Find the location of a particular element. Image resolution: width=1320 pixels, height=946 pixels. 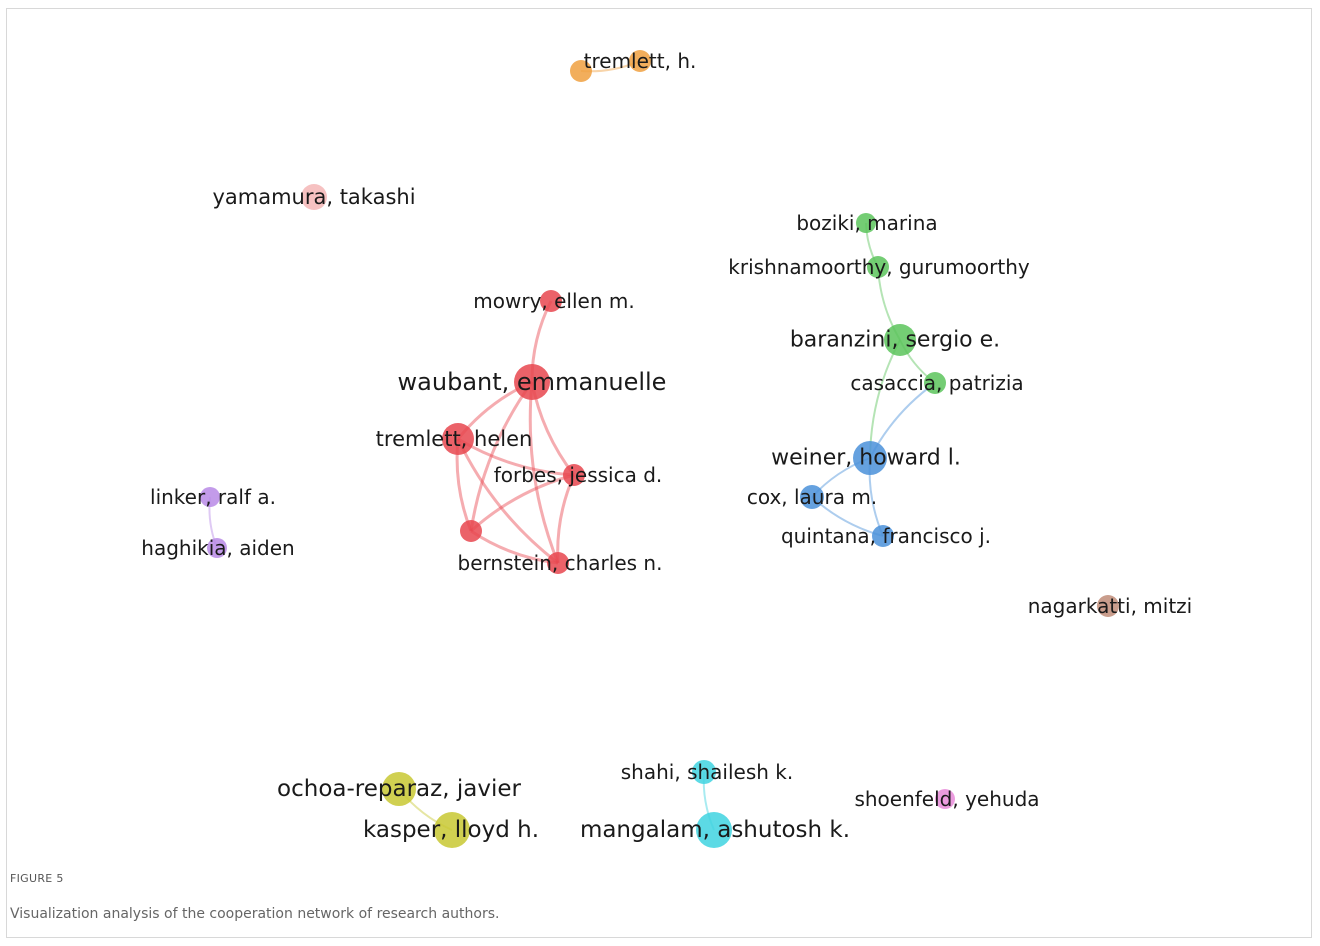

node-mangalam is located at coordinates (714, 830).